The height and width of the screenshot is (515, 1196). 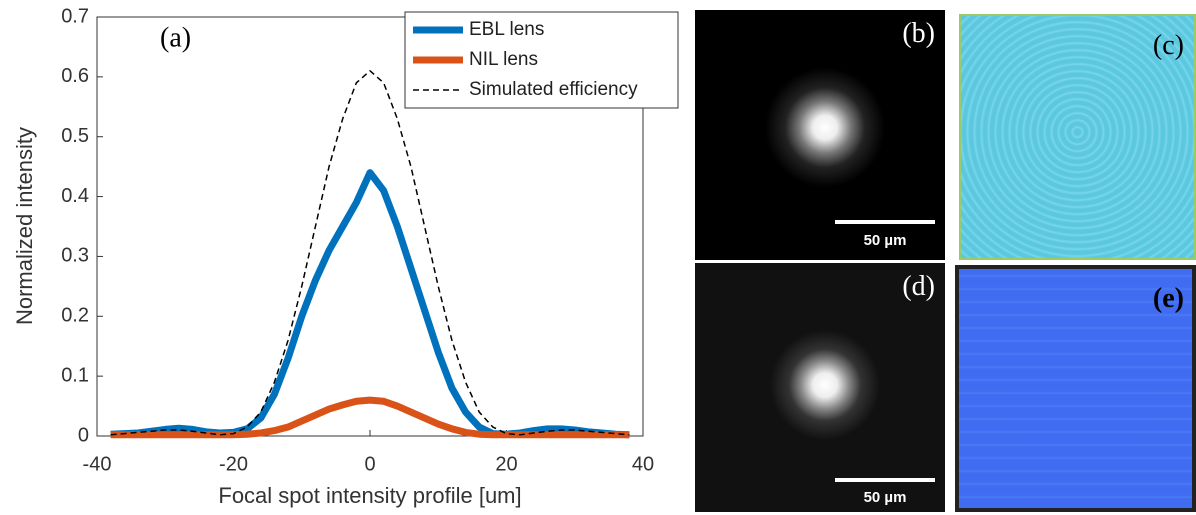 What do you see at coordinates (553, 89) in the screenshot?
I see `legend-label: Simulated efficiency` at bounding box center [553, 89].